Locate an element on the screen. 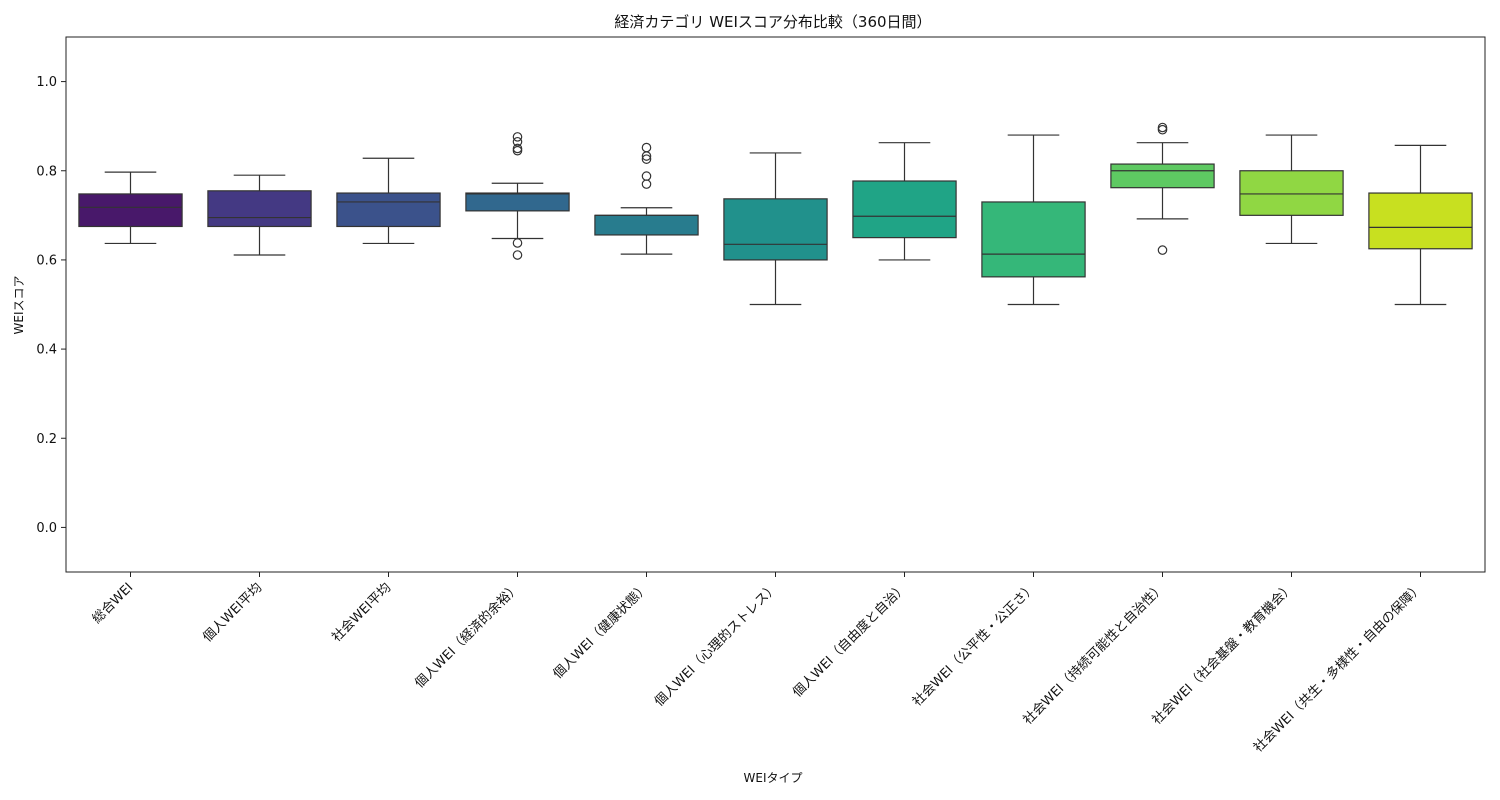 This screenshot has height=800, width=1500. y-axis: 0.0 0.2 0.4 0.6 0.8 1.0 is located at coordinates (51, 305).